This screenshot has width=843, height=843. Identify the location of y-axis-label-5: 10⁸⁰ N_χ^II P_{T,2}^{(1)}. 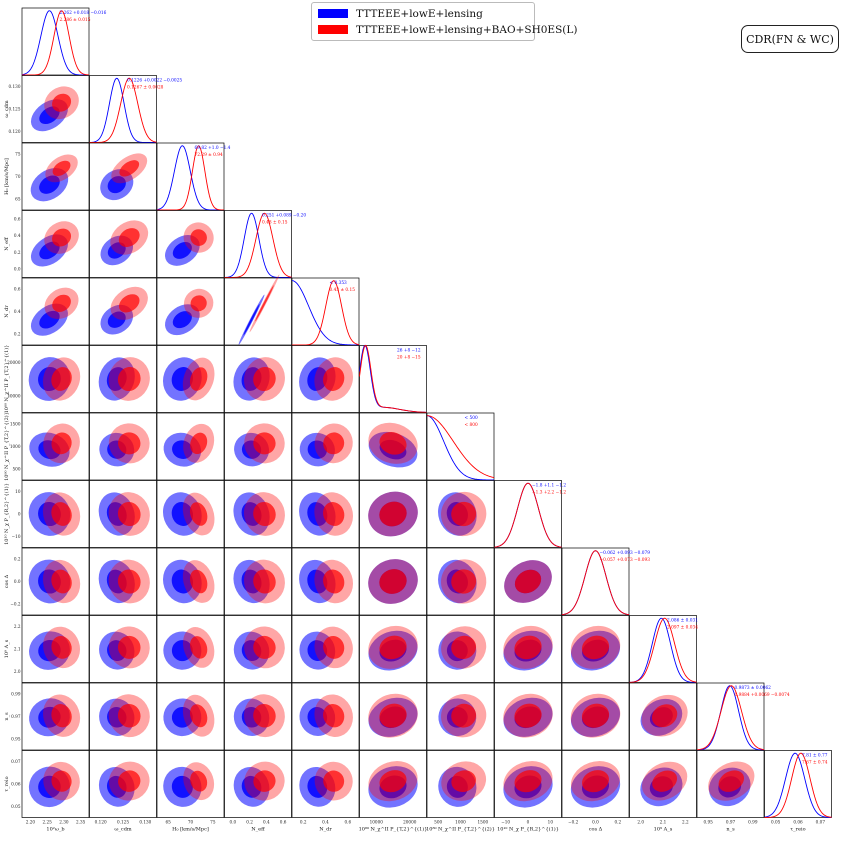
(6, 379).